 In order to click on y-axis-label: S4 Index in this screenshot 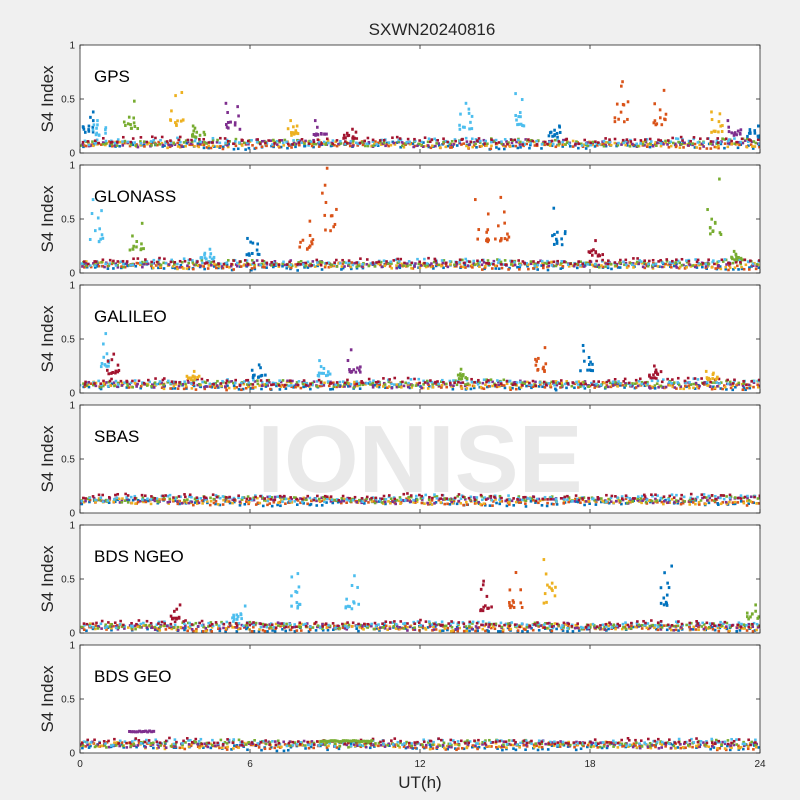, I will do `click(47, 99)`.